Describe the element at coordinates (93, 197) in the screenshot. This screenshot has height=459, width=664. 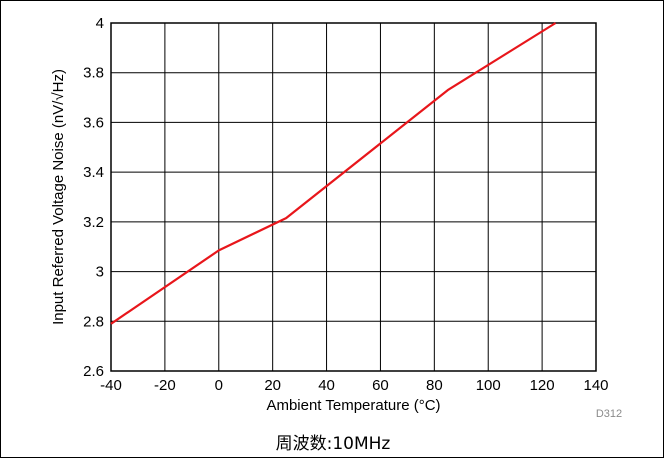
I see `y-tick-labels: 2.6 2.8 3 3.2 3.4 3.6 3.8 4` at that location.